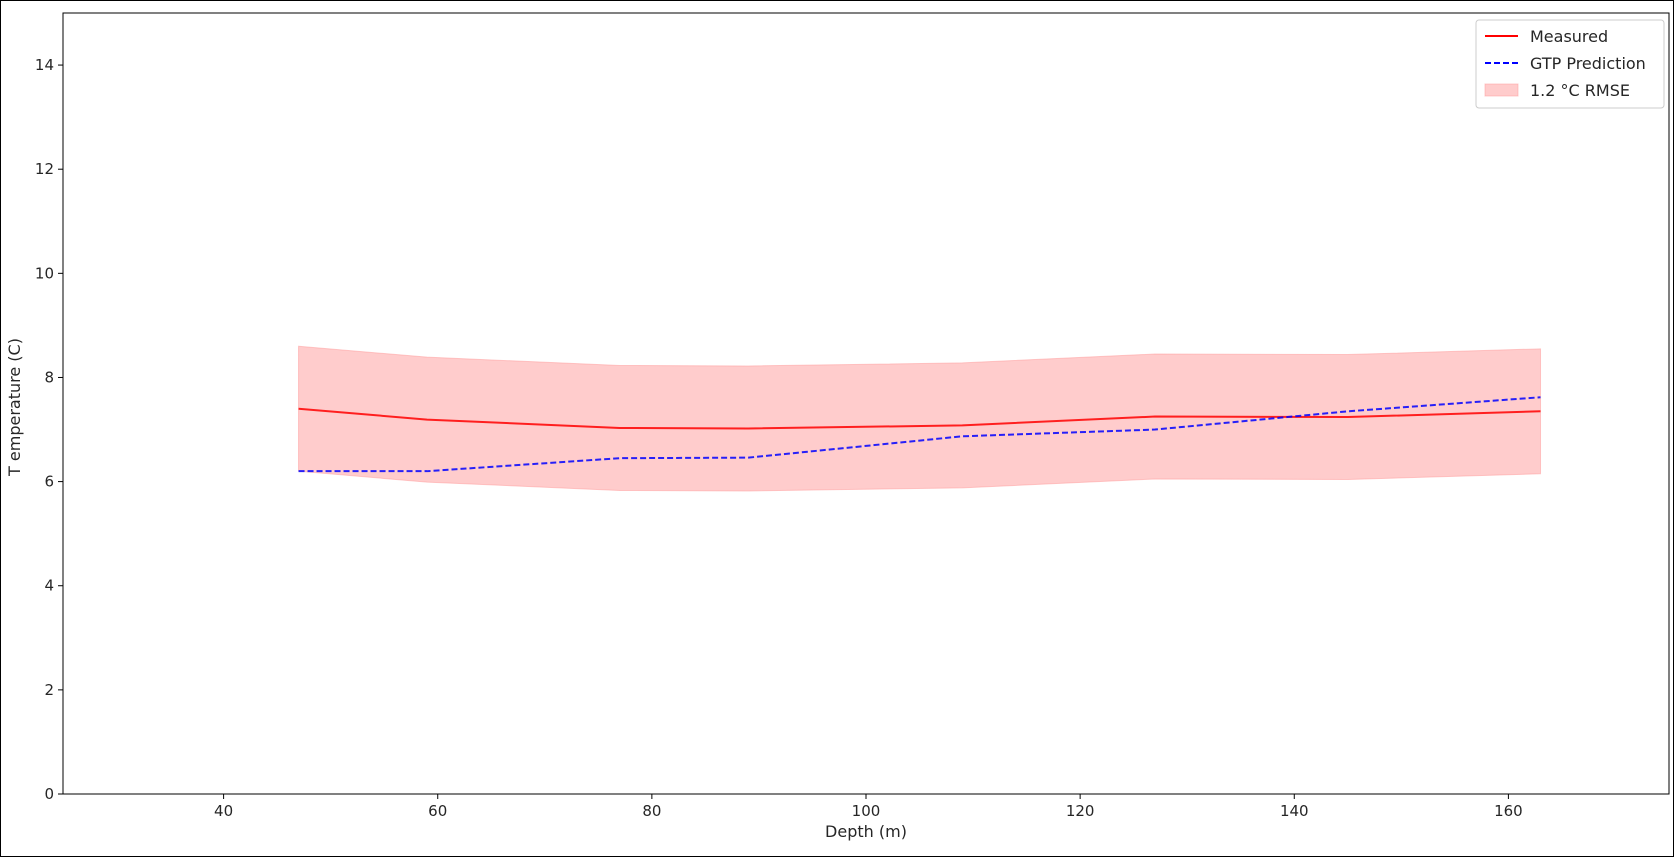 This screenshot has height=860, width=1674. What do you see at coordinates (1080, 811) in the screenshot?
I see `x-tick-label: 120` at bounding box center [1080, 811].